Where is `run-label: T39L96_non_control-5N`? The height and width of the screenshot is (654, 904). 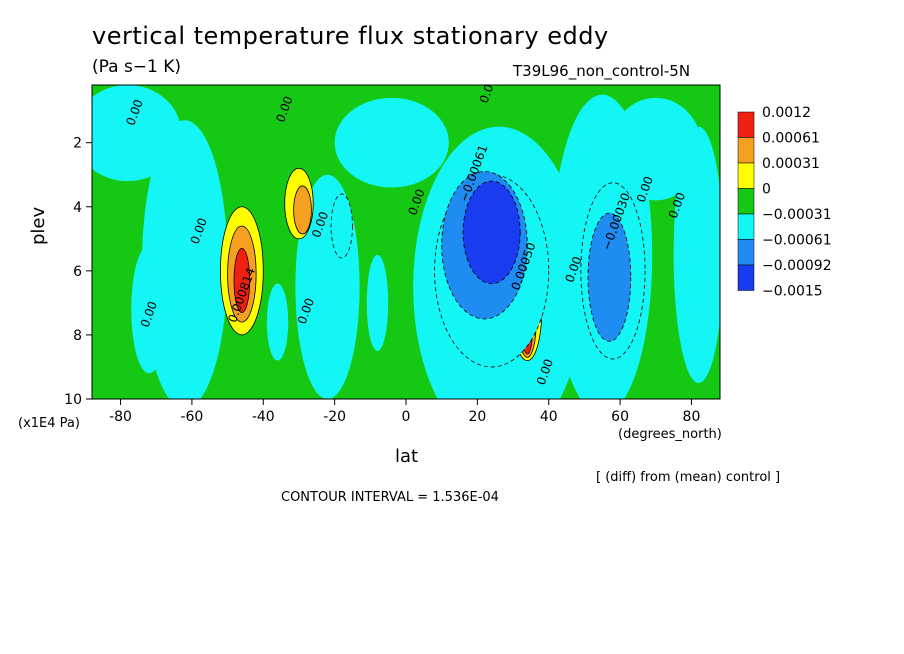
run-label: T39L96_non_control-5N is located at coordinates (602, 71).